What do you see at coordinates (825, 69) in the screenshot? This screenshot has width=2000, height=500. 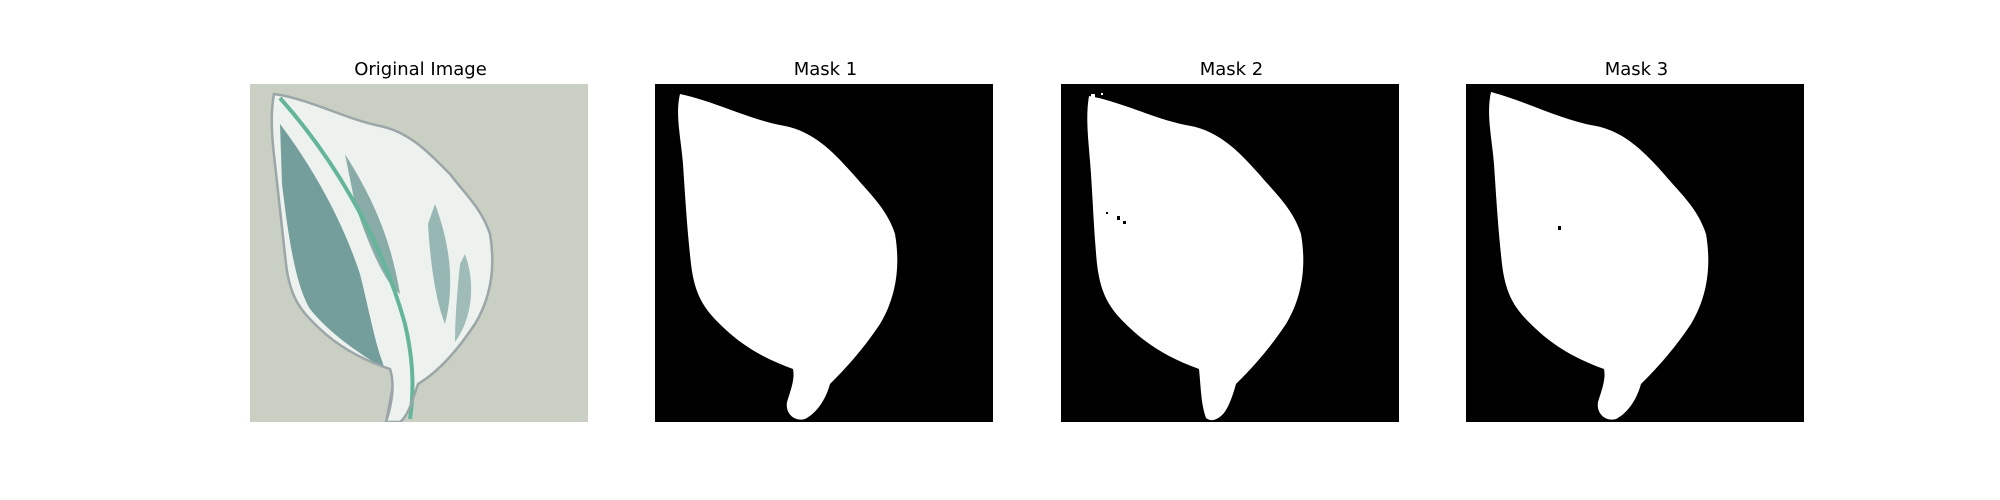 I see `panel-title: Mask 1` at bounding box center [825, 69].